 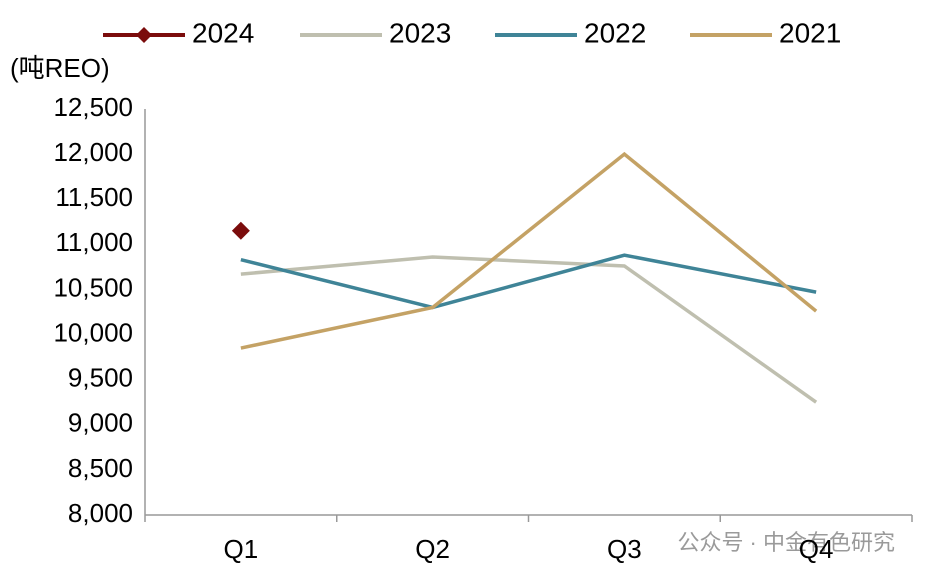 What do you see at coordinates (624, 549) in the screenshot?
I see `x-tick-label: Q3` at bounding box center [624, 549].